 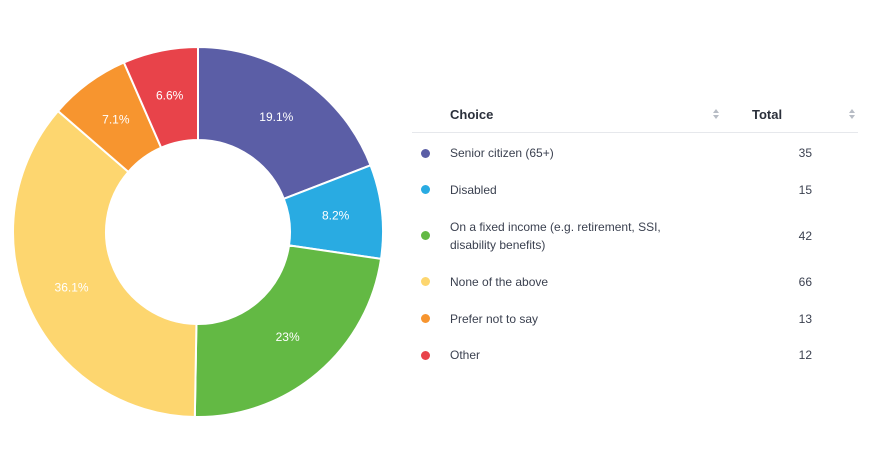 What do you see at coordinates (494, 318) in the screenshot?
I see `row-label: Prefer not to say` at bounding box center [494, 318].